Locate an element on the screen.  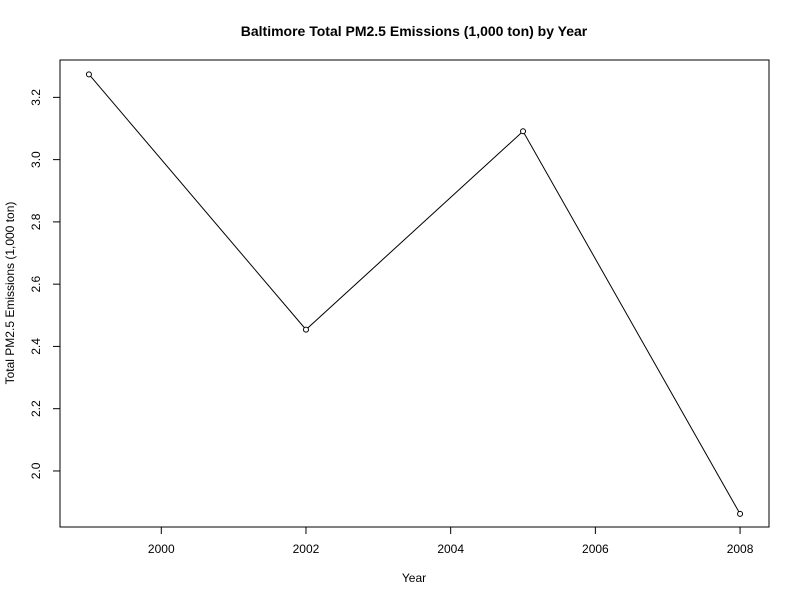
y-tick-label: 2.2 is located at coordinates (36, 408).